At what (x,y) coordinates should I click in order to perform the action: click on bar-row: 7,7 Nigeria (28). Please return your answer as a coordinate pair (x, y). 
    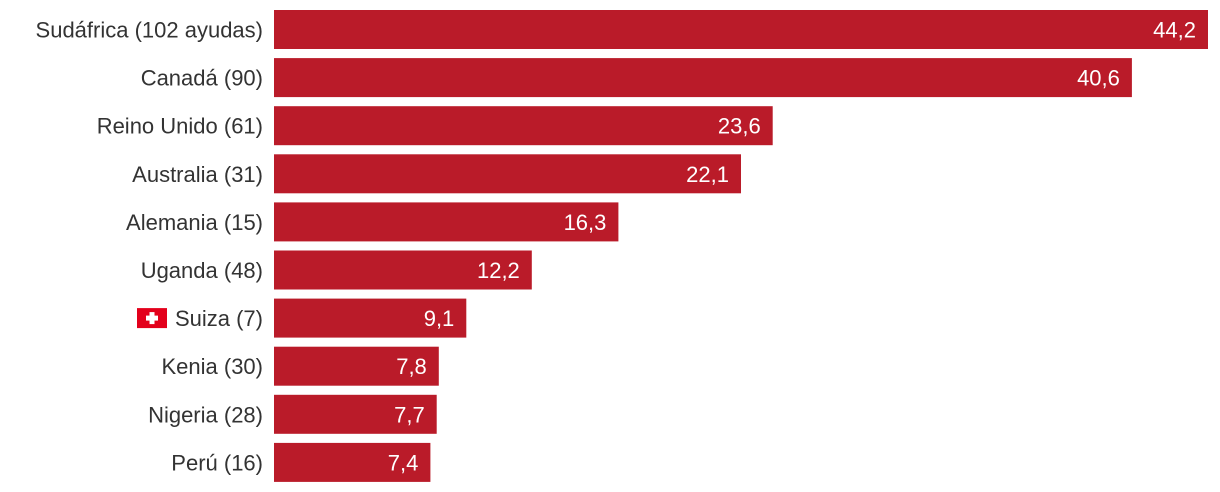
    Looking at the image, I should click on (292, 414).